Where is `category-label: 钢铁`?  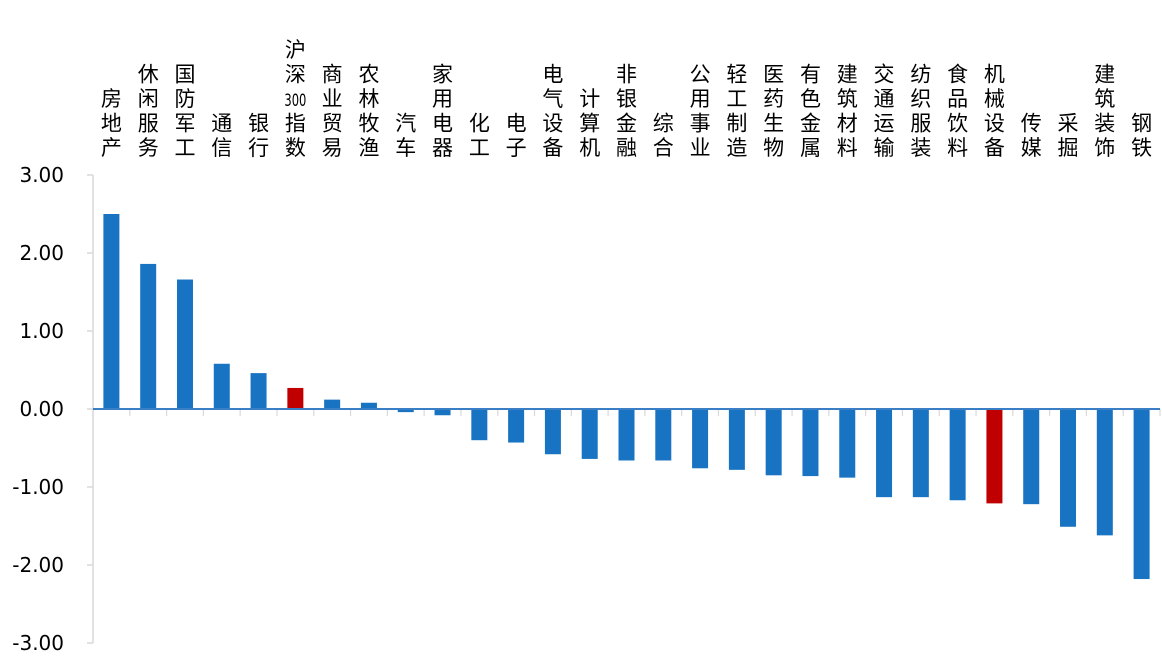 category-label: 钢铁 is located at coordinates (1141, 136).